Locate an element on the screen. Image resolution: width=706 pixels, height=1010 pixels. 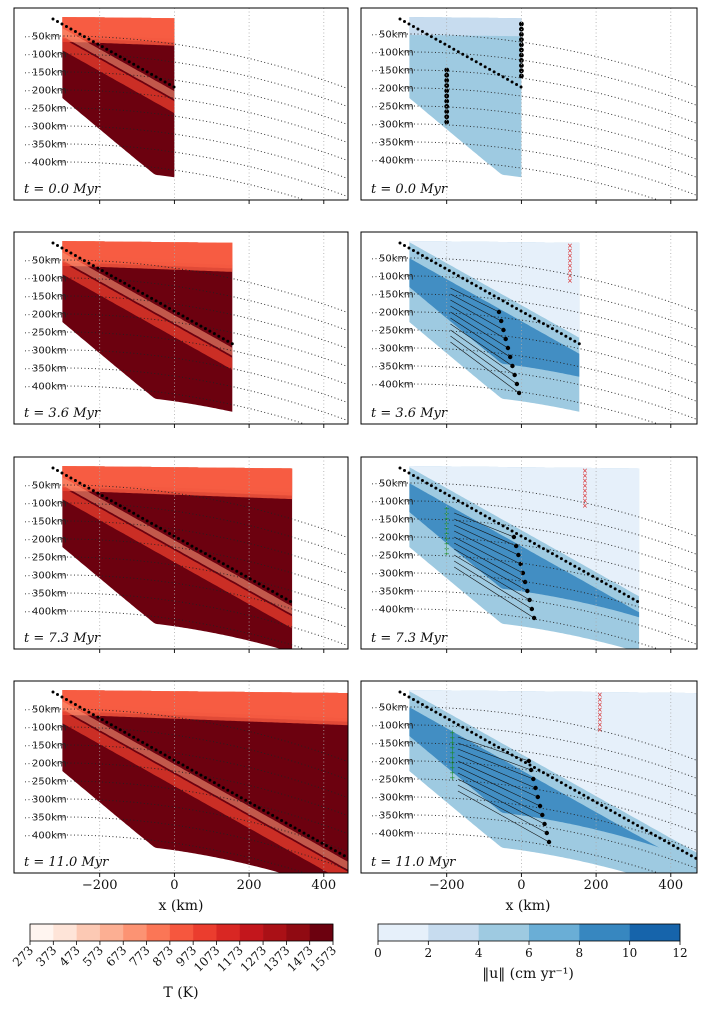
slab-band is located at coordinates (205, 785).